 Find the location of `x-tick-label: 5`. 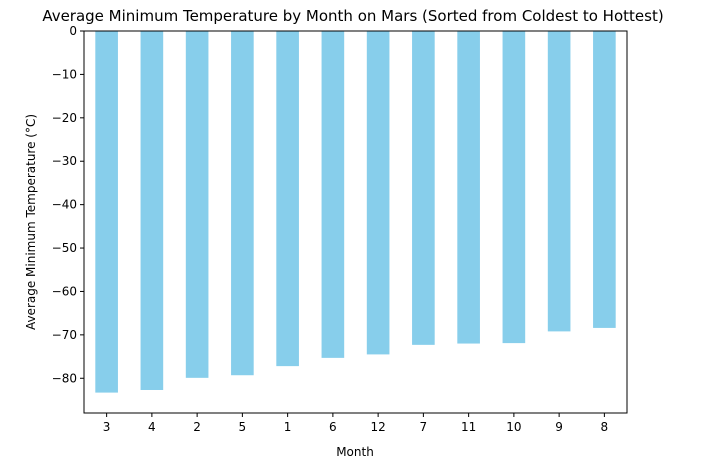

x-tick-label: 5 is located at coordinates (243, 427).